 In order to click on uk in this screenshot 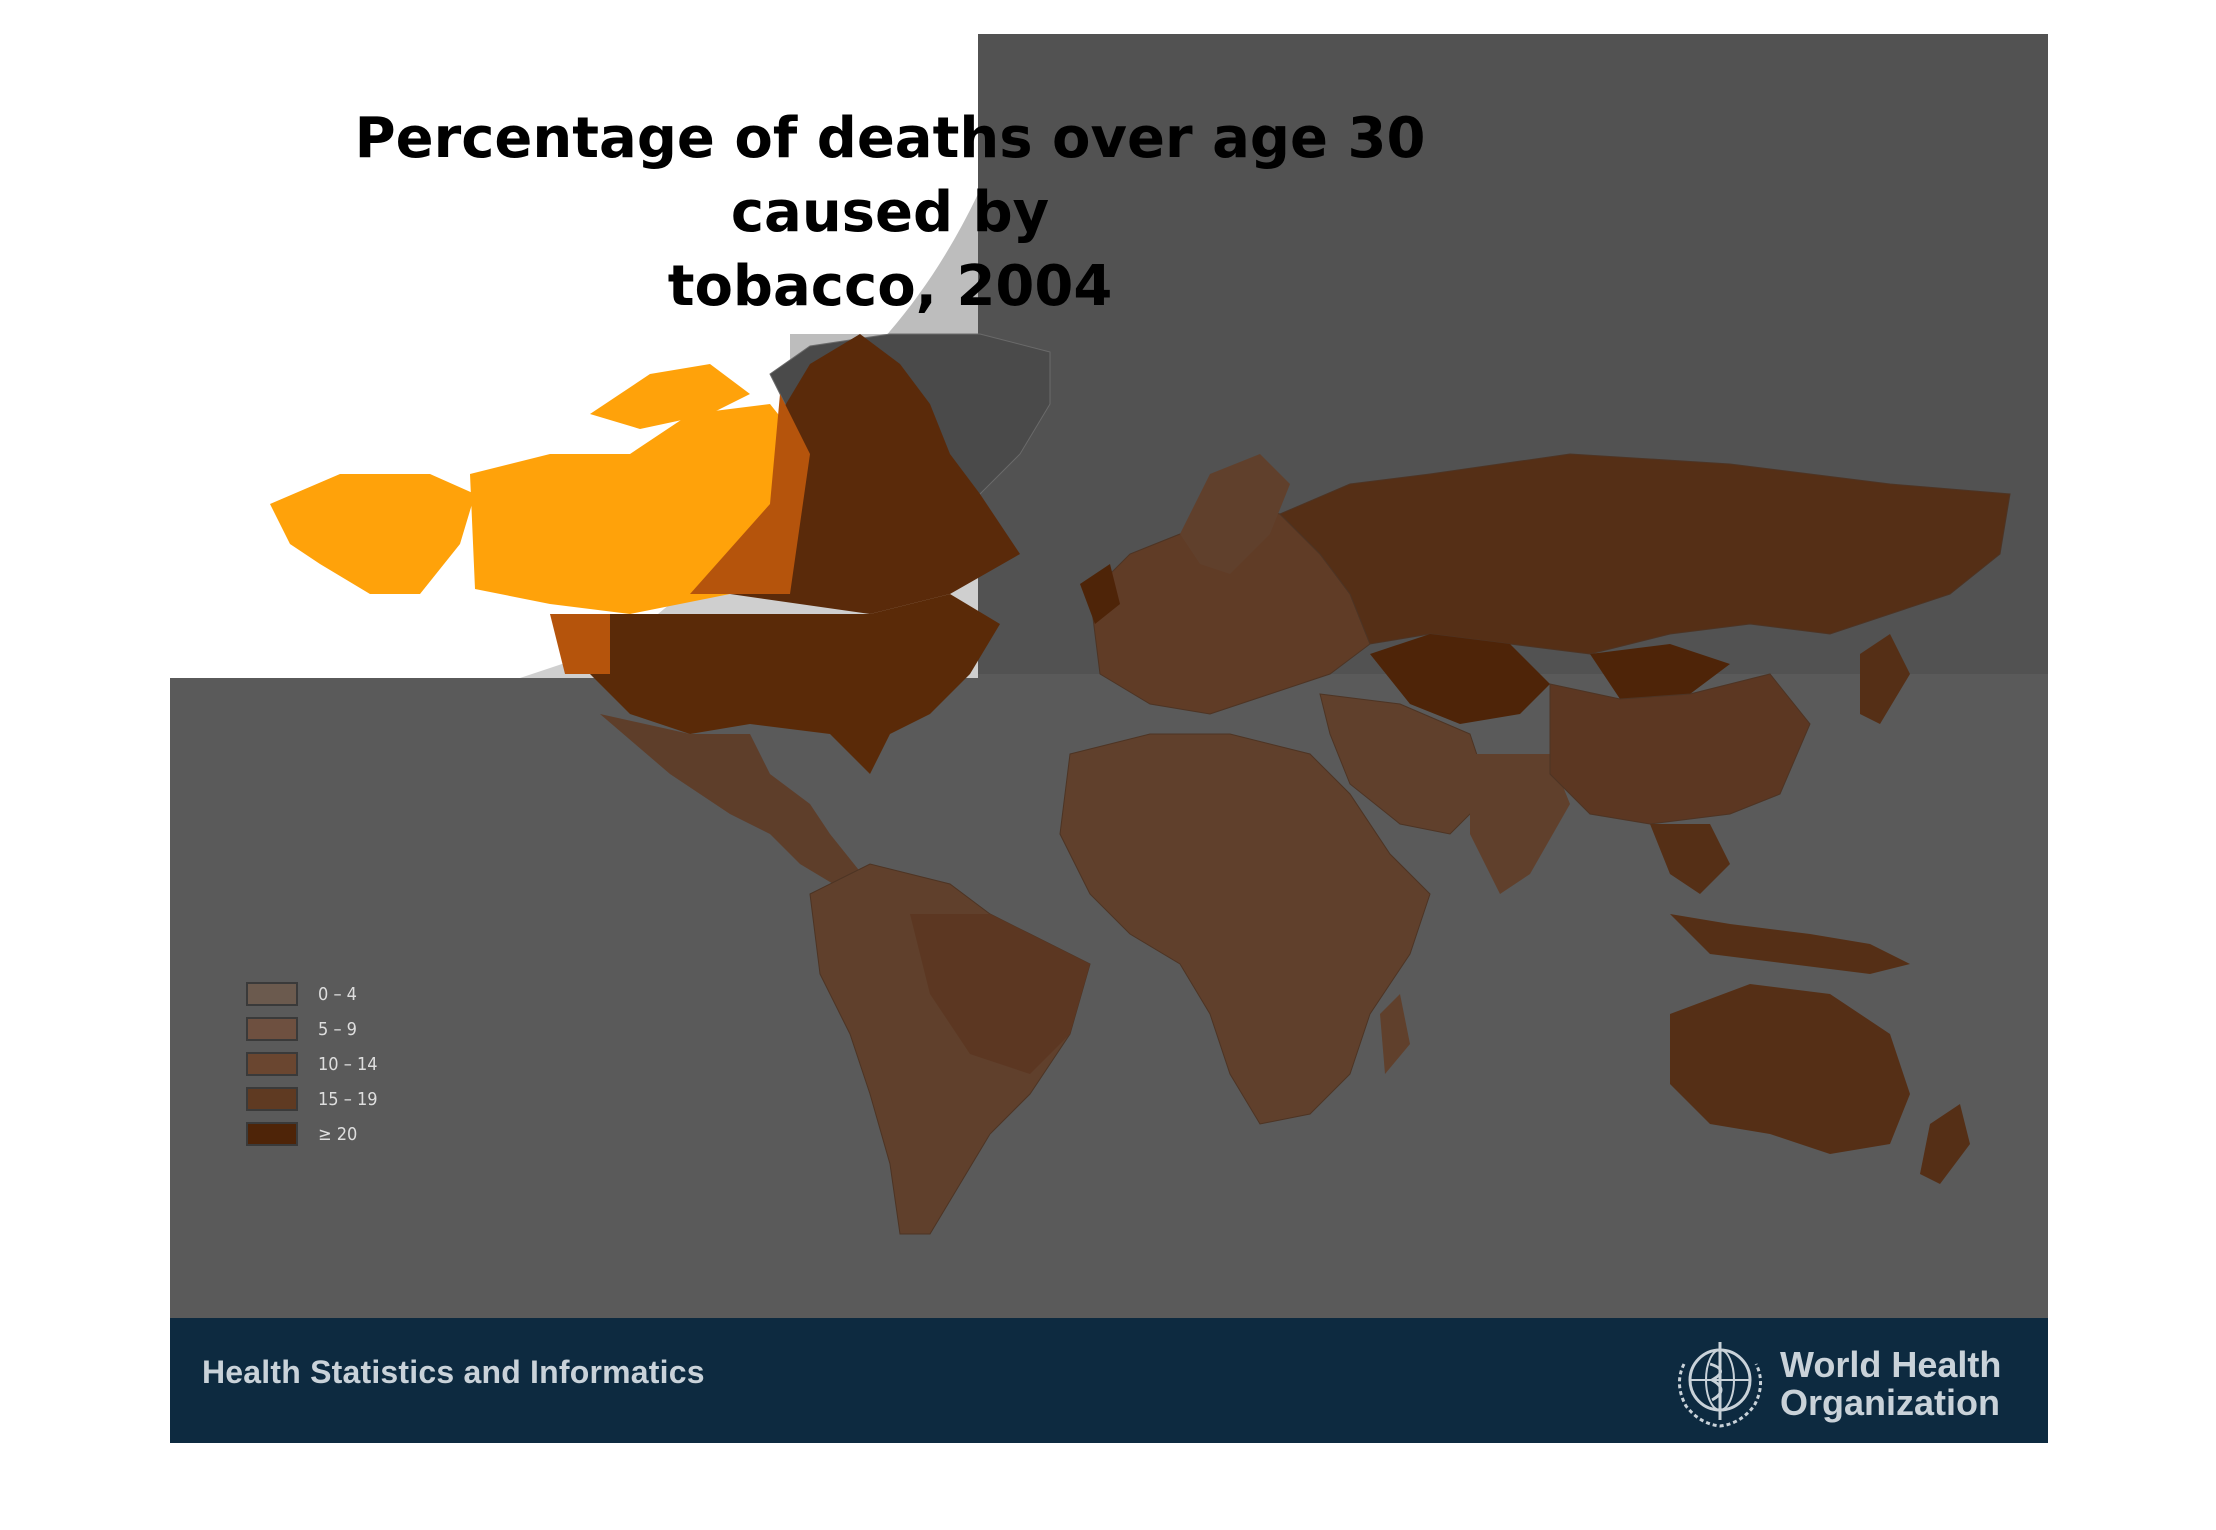, I will do `click(1100, 594)`.